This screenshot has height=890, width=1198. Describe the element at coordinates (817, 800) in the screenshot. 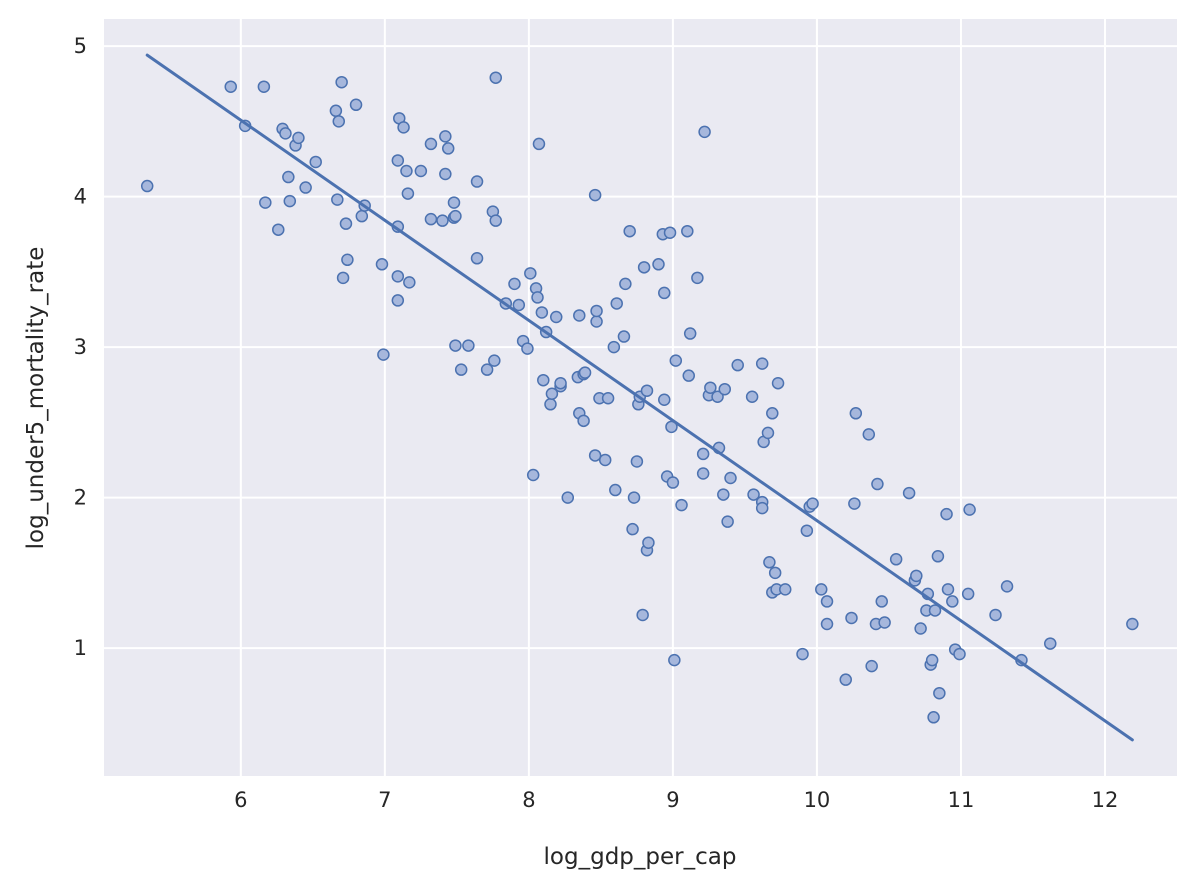

I see `x-tick-label: 10` at that location.